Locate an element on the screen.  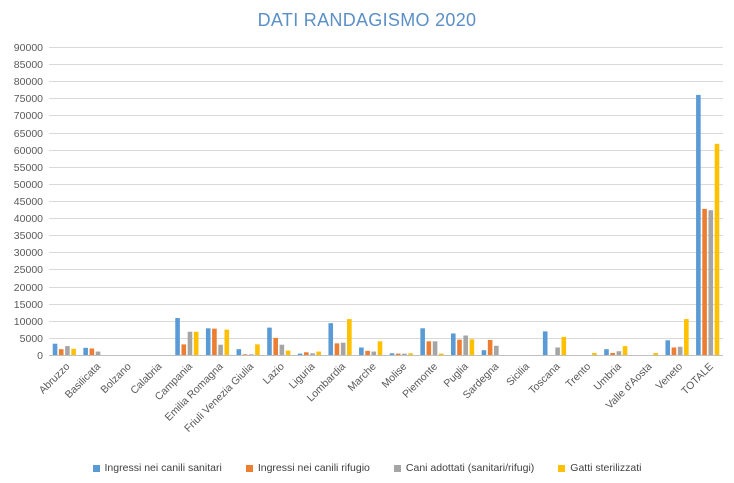
y-tick-label: 30000 is located at coordinates (28, 253).